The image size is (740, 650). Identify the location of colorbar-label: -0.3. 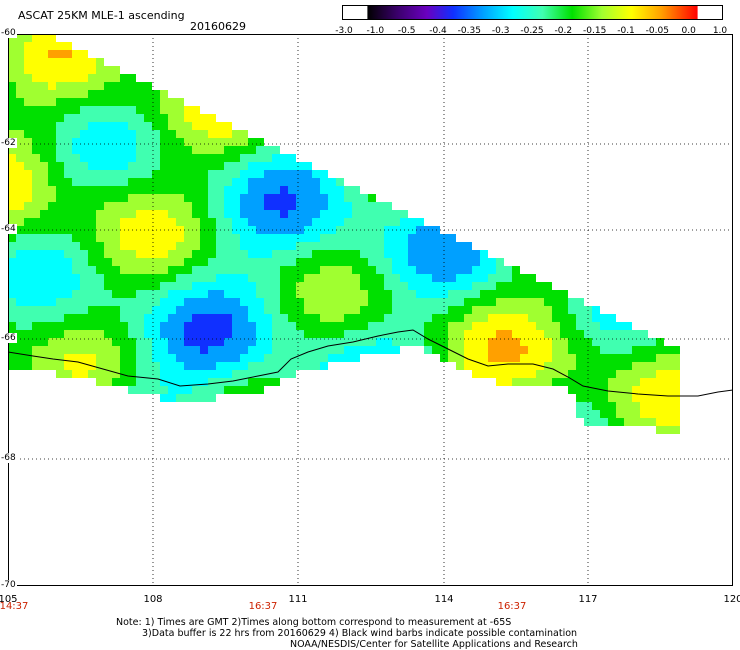
(500, 31).